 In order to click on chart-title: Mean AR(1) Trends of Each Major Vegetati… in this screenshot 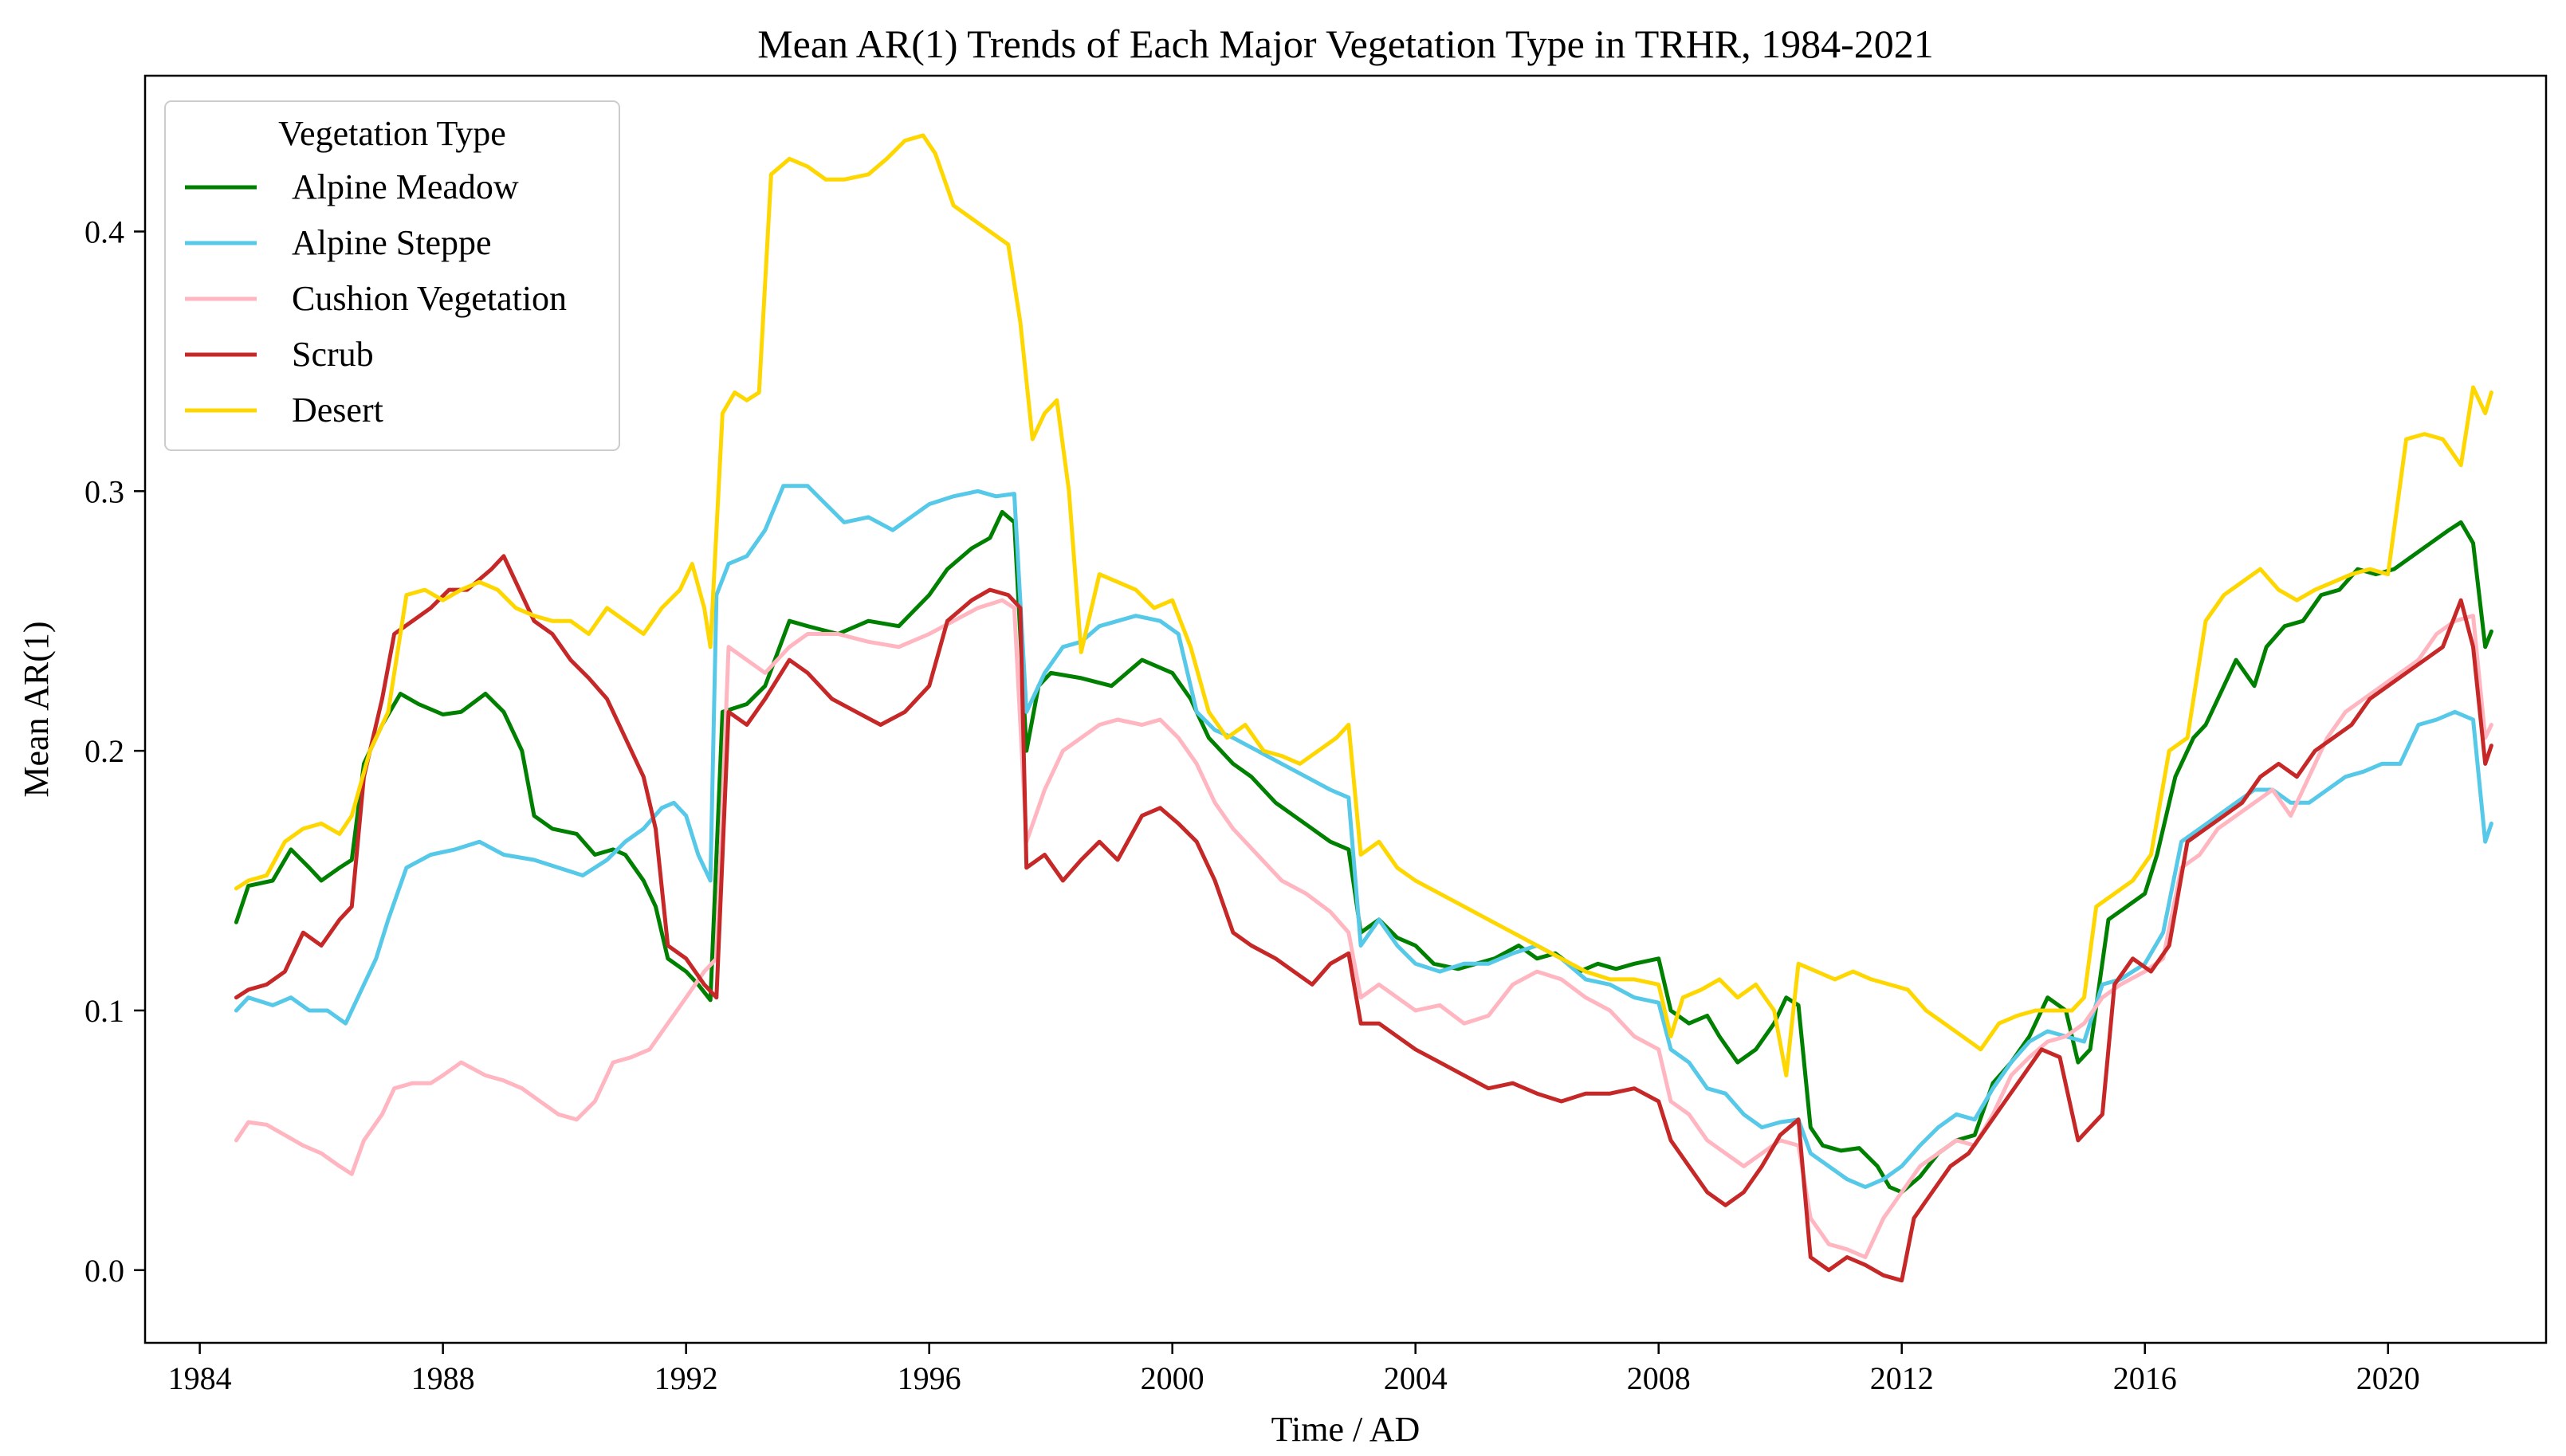, I will do `click(1345, 44)`.